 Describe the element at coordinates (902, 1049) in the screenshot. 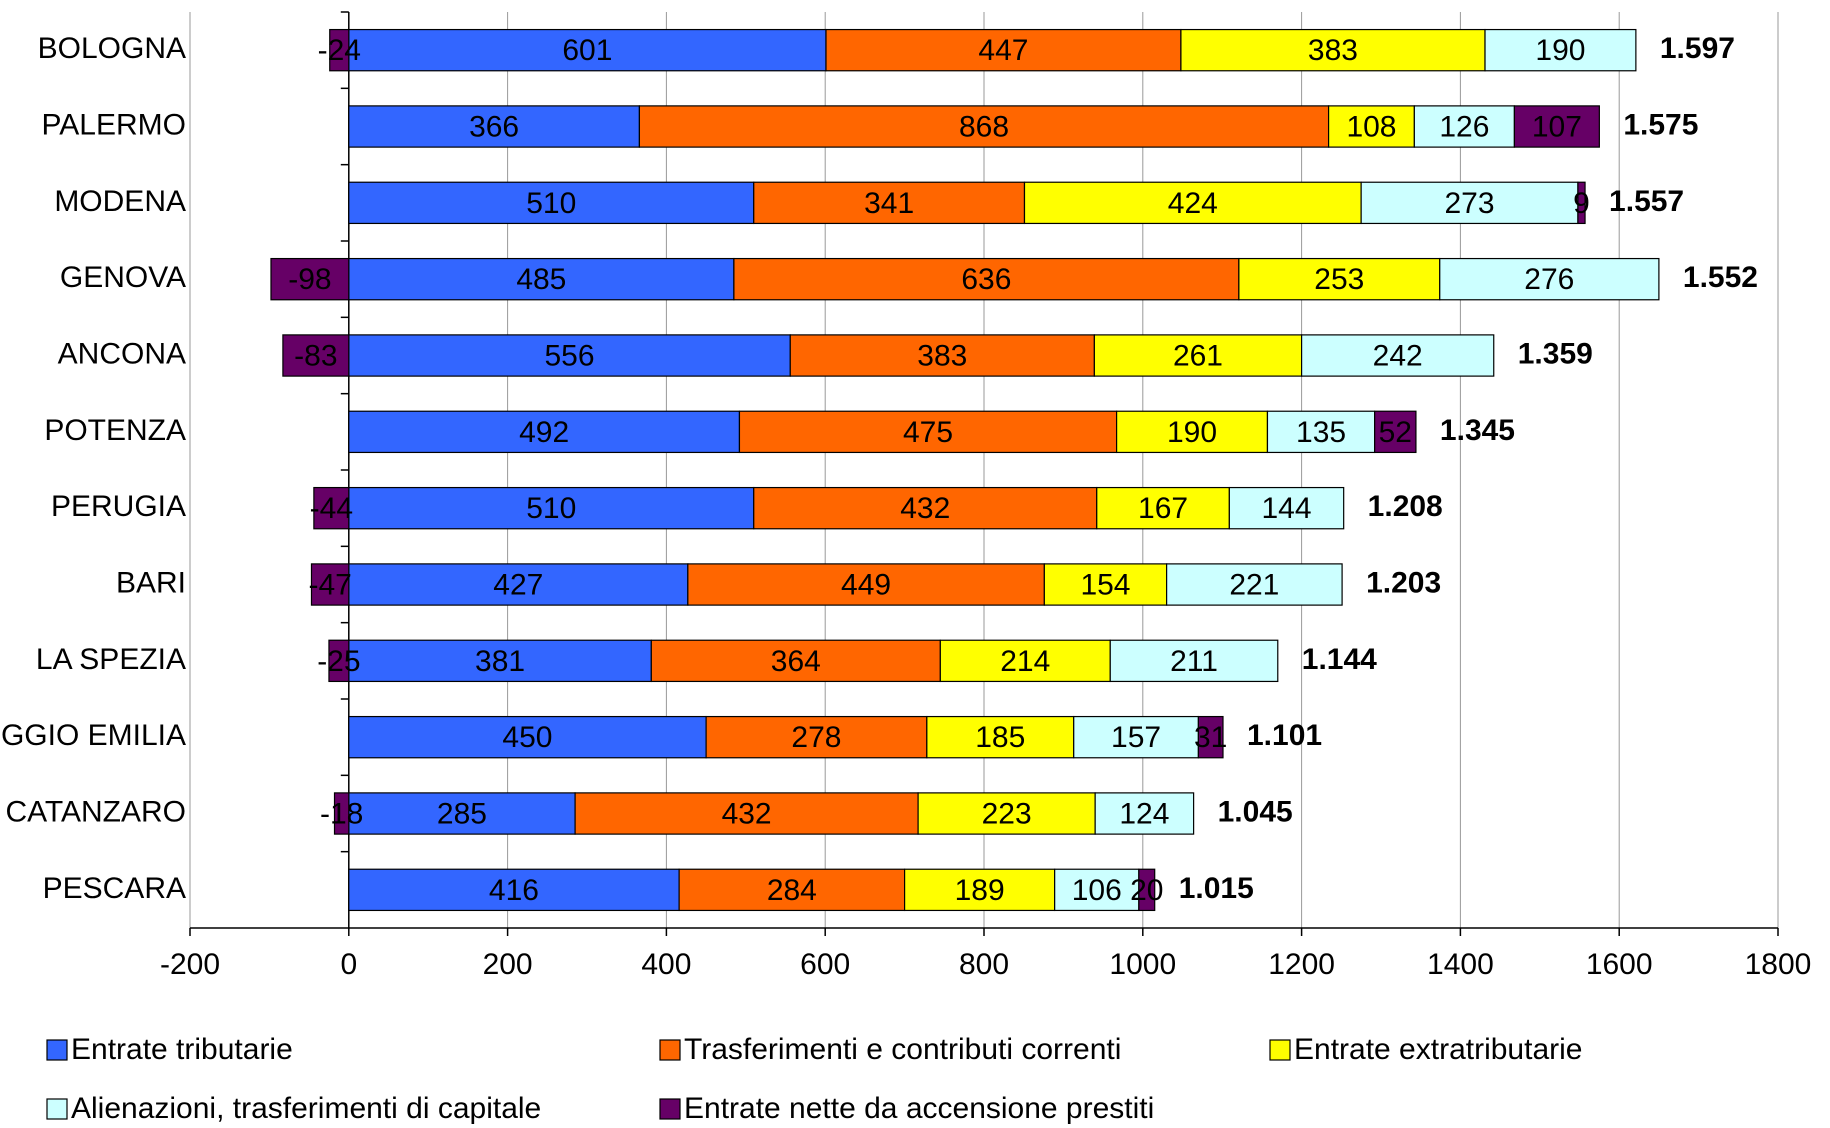

I see `legend-label: Trasferimenti e contributi correnti` at that location.